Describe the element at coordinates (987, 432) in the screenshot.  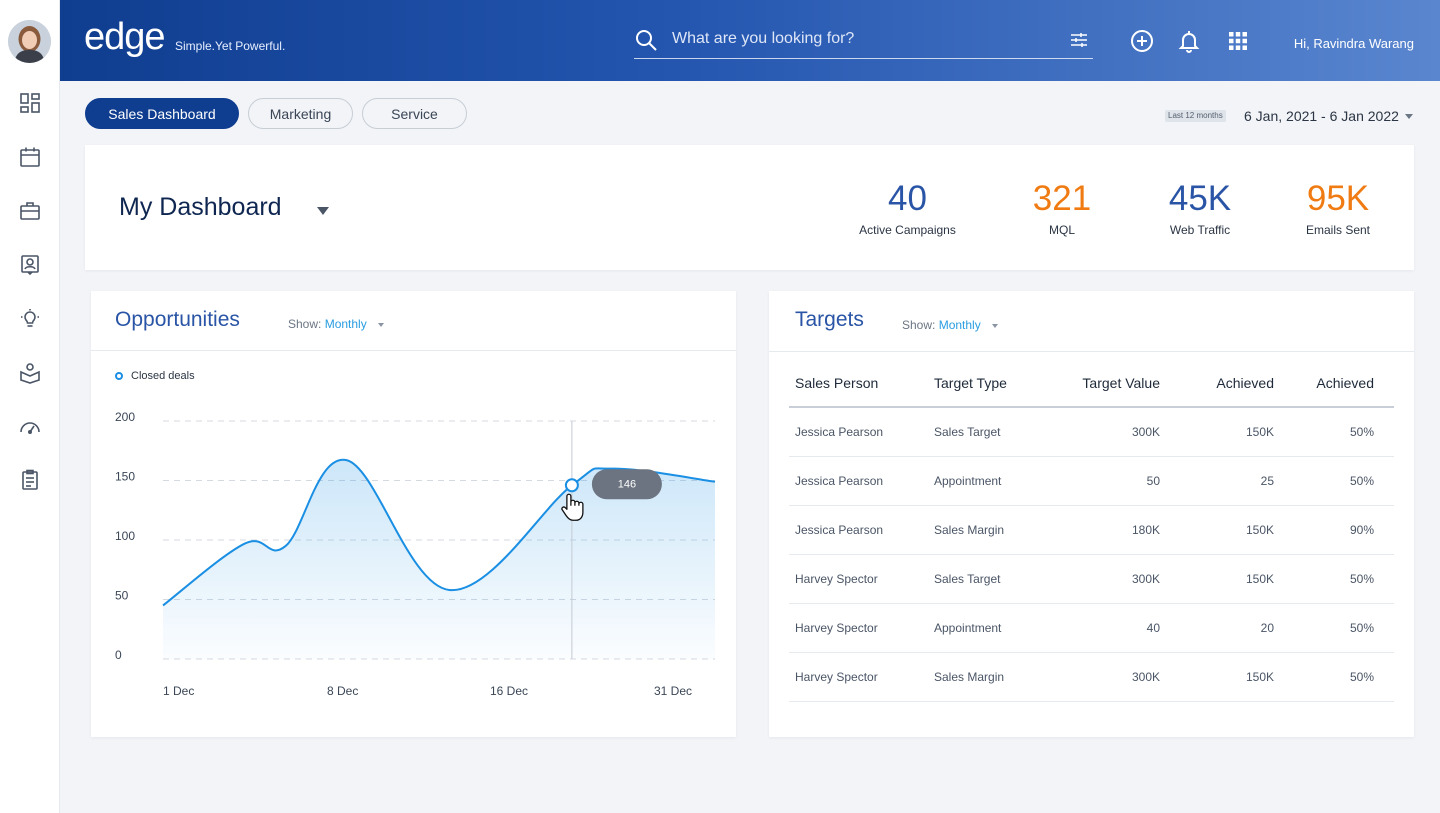
I see `table-cell: Sales Target` at that location.